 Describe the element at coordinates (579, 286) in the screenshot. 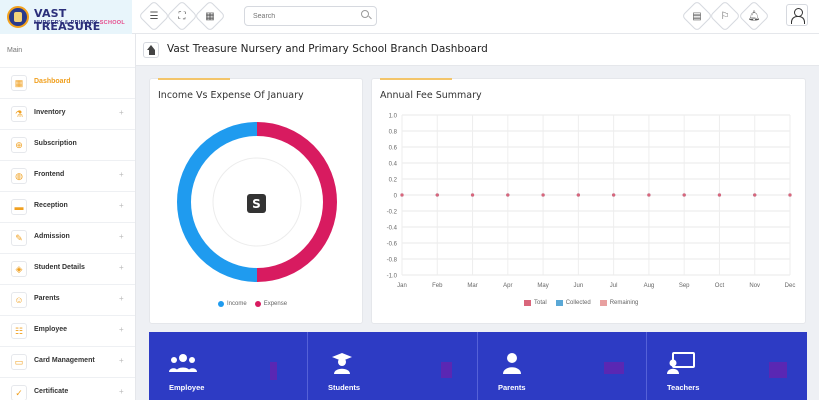

I see `x-tick-label: Jun` at that location.